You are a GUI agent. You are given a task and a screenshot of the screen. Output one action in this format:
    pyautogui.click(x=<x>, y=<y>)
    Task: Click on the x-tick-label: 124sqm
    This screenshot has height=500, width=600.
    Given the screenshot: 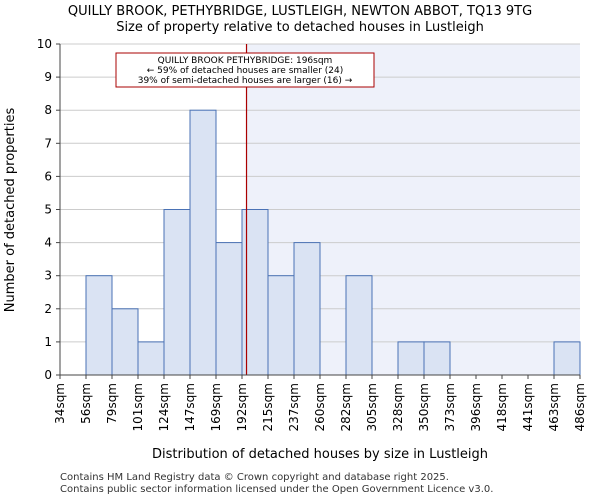 What is the action you would take?
    pyautogui.click(x=164, y=407)
    